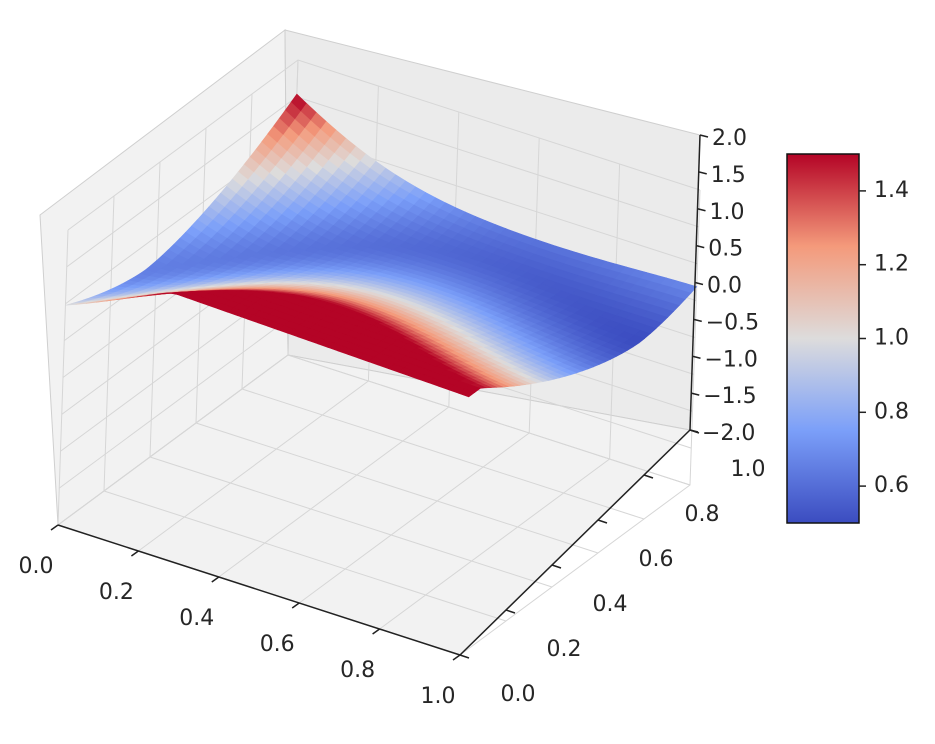  I want to click on x-axis-line, so click(259, 590).